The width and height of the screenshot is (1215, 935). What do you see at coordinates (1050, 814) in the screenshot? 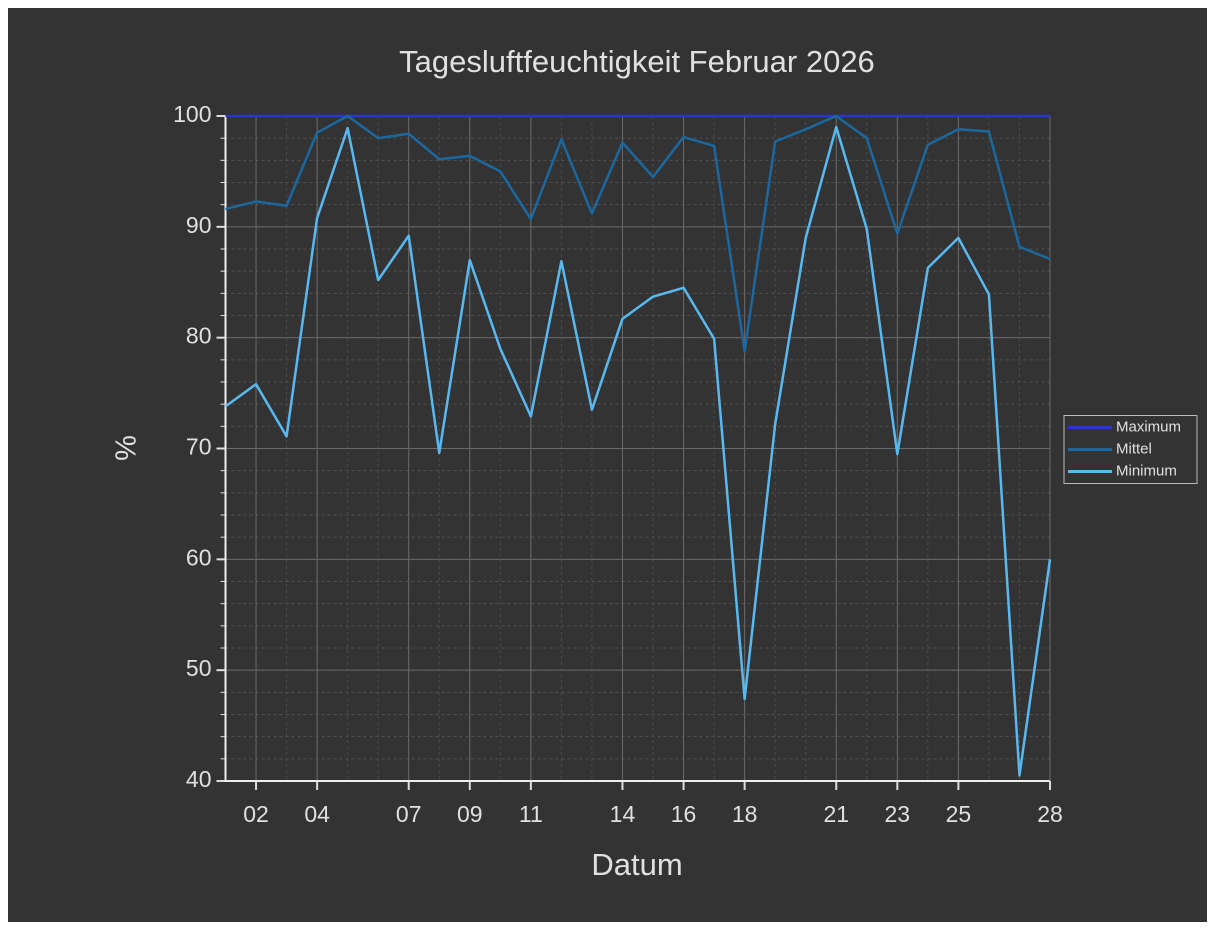
I see `x-tick-label: 28` at bounding box center [1050, 814].